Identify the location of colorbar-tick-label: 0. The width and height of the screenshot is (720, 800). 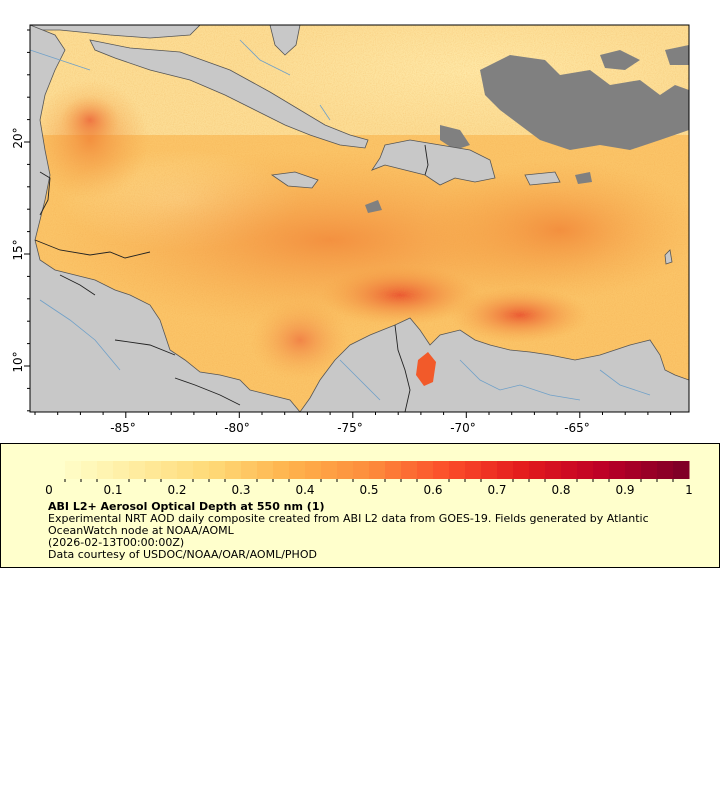
(49, 490).